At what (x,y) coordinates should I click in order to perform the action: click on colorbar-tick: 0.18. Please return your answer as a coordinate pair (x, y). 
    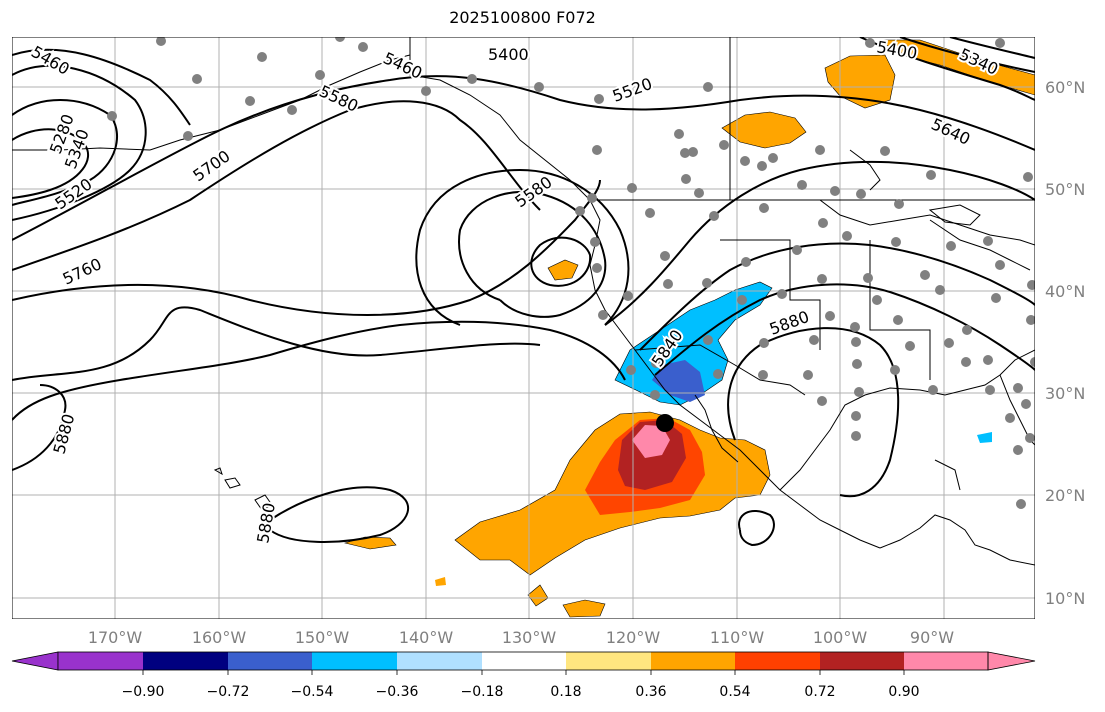
    Looking at the image, I should click on (565, 692).